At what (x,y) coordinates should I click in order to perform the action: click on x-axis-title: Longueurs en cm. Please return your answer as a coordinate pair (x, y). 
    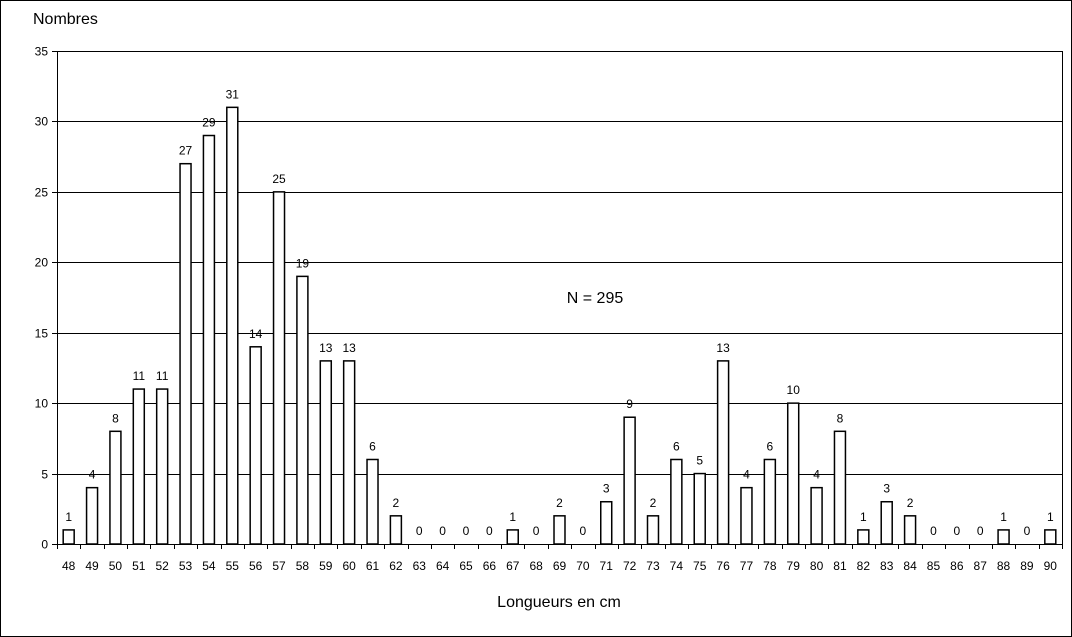
    Looking at the image, I should click on (559, 602).